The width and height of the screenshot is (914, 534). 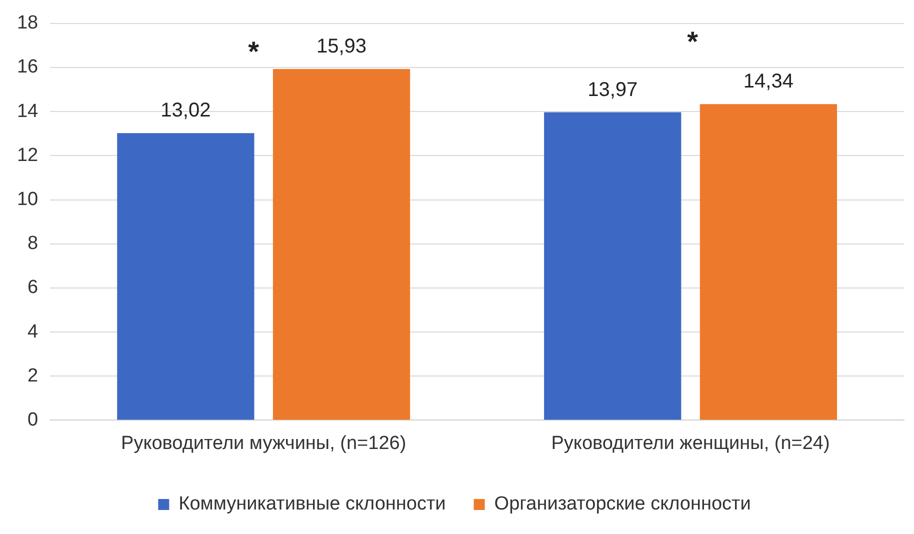 What do you see at coordinates (341, 47) in the screenshot?
I see `data-label: 15,93` at bounding box center [341, 47].